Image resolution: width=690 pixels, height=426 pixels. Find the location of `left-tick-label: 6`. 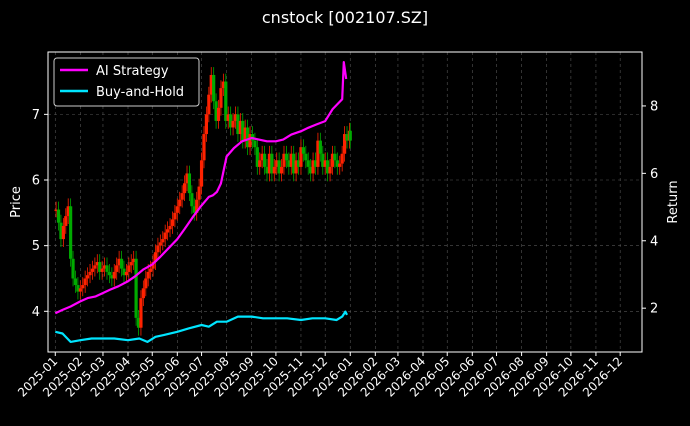

left-tick-label: 6 is located at coordinates (36, 181).